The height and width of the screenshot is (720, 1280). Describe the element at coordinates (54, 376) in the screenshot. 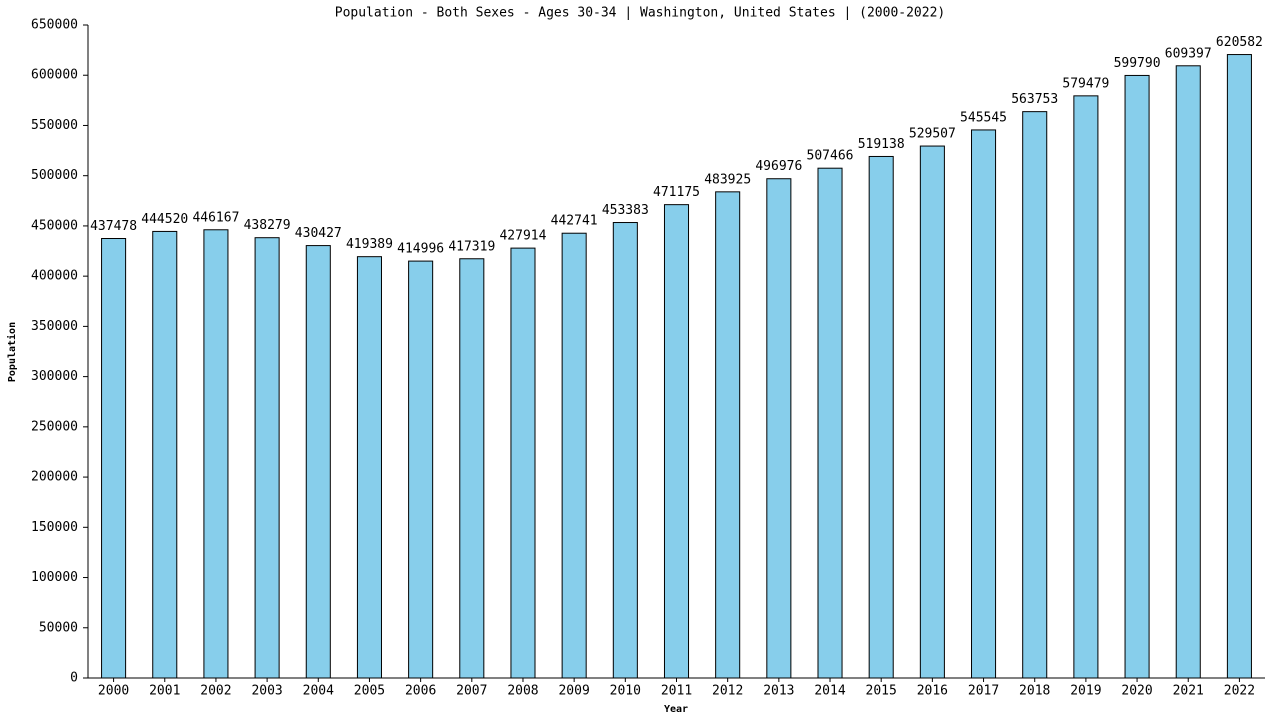

I see `y-tick-label: 300000` at that location.